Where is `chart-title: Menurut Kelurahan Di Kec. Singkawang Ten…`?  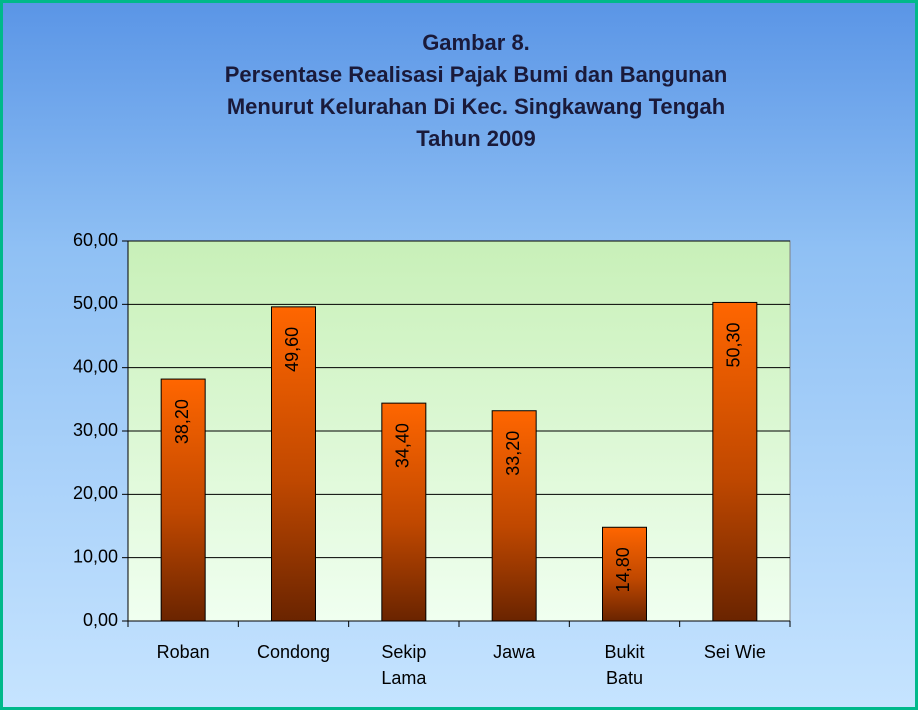
chart-title: Menurut Kelurahan Di Kec. Singkawang Ten… is located at coordinates (476, 106).